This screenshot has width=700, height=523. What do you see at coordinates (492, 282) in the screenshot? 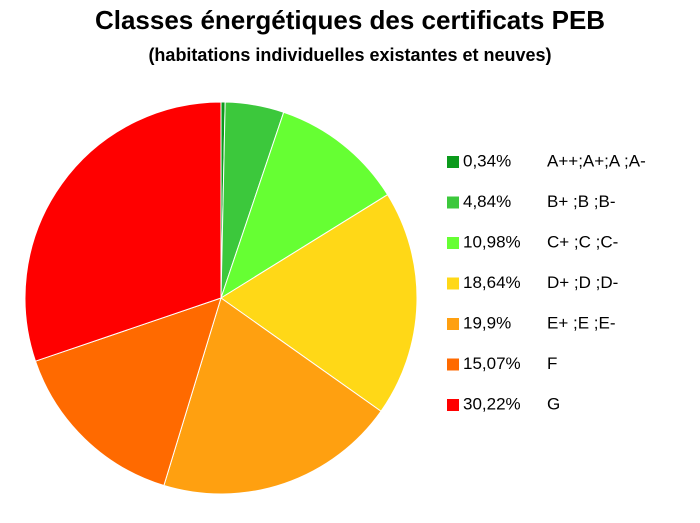
I see `legend-value: 18,64%` at bounding box center [492, 282].